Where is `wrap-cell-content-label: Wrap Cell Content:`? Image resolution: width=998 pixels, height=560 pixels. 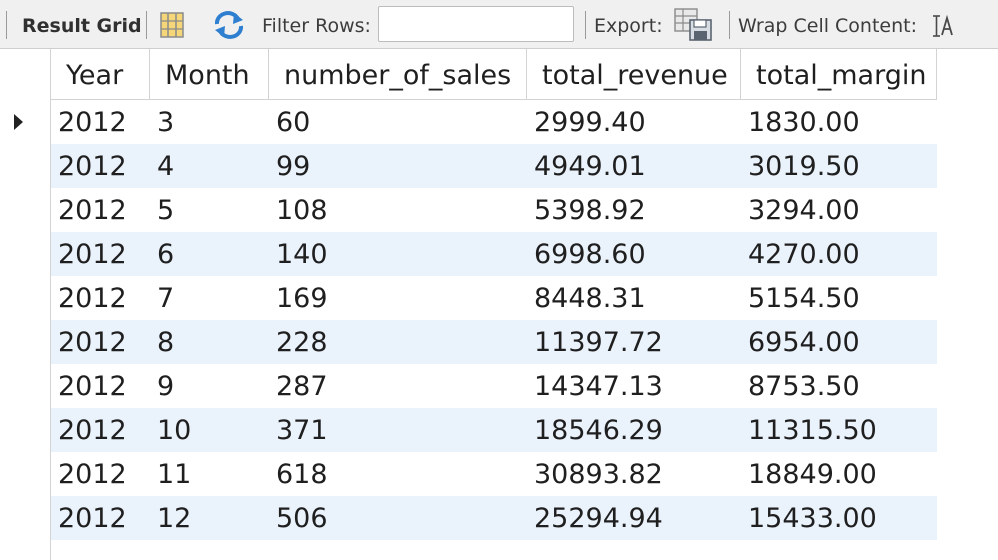 wrap-cell-content-label: Wrap Cell Content: is located at coordinates (828, 26).